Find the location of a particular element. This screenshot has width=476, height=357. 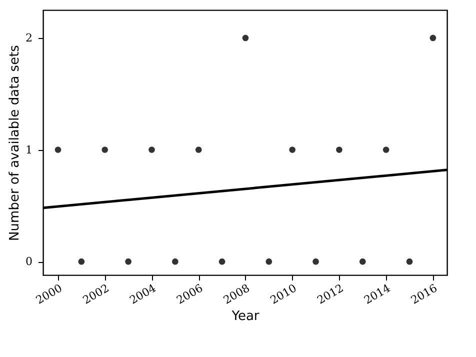

y-axis-title: Number of available data sets is located at coordinates (15, 142).